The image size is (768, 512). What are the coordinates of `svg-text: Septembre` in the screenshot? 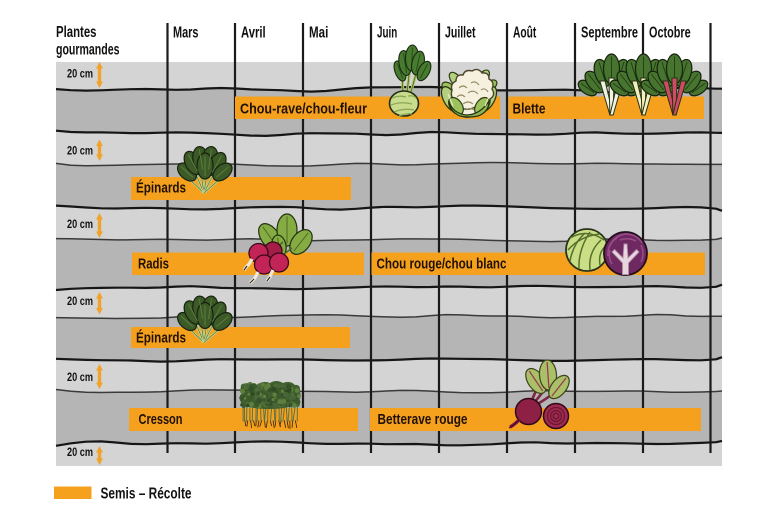 It's located at (609, 33).